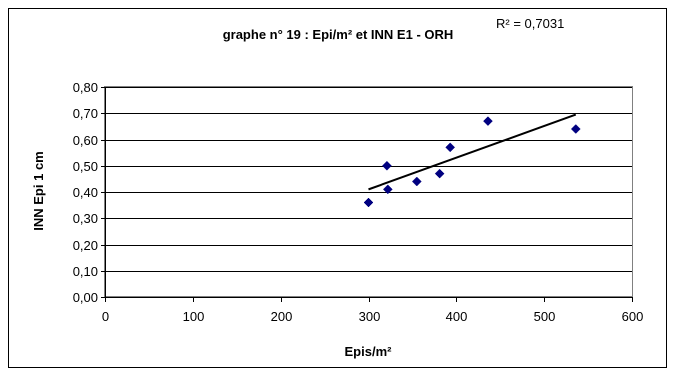 Image resolution: width=675 pixels, height=376 pixels. I want to click on y-tick-label: 0,50, so click(85, 166).